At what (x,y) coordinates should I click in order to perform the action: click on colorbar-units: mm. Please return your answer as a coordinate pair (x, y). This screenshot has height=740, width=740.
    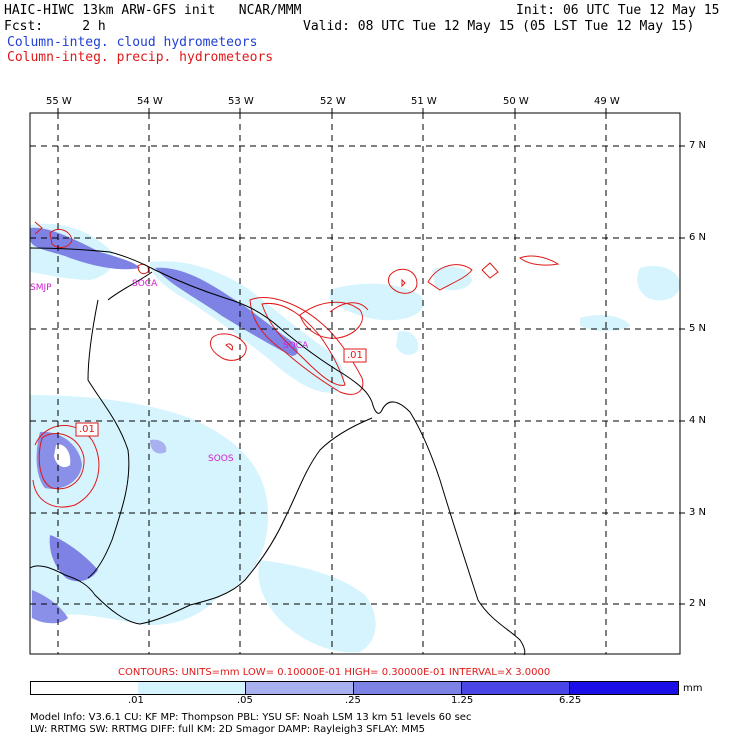
    Looking at the image, I should click on (693, 688).